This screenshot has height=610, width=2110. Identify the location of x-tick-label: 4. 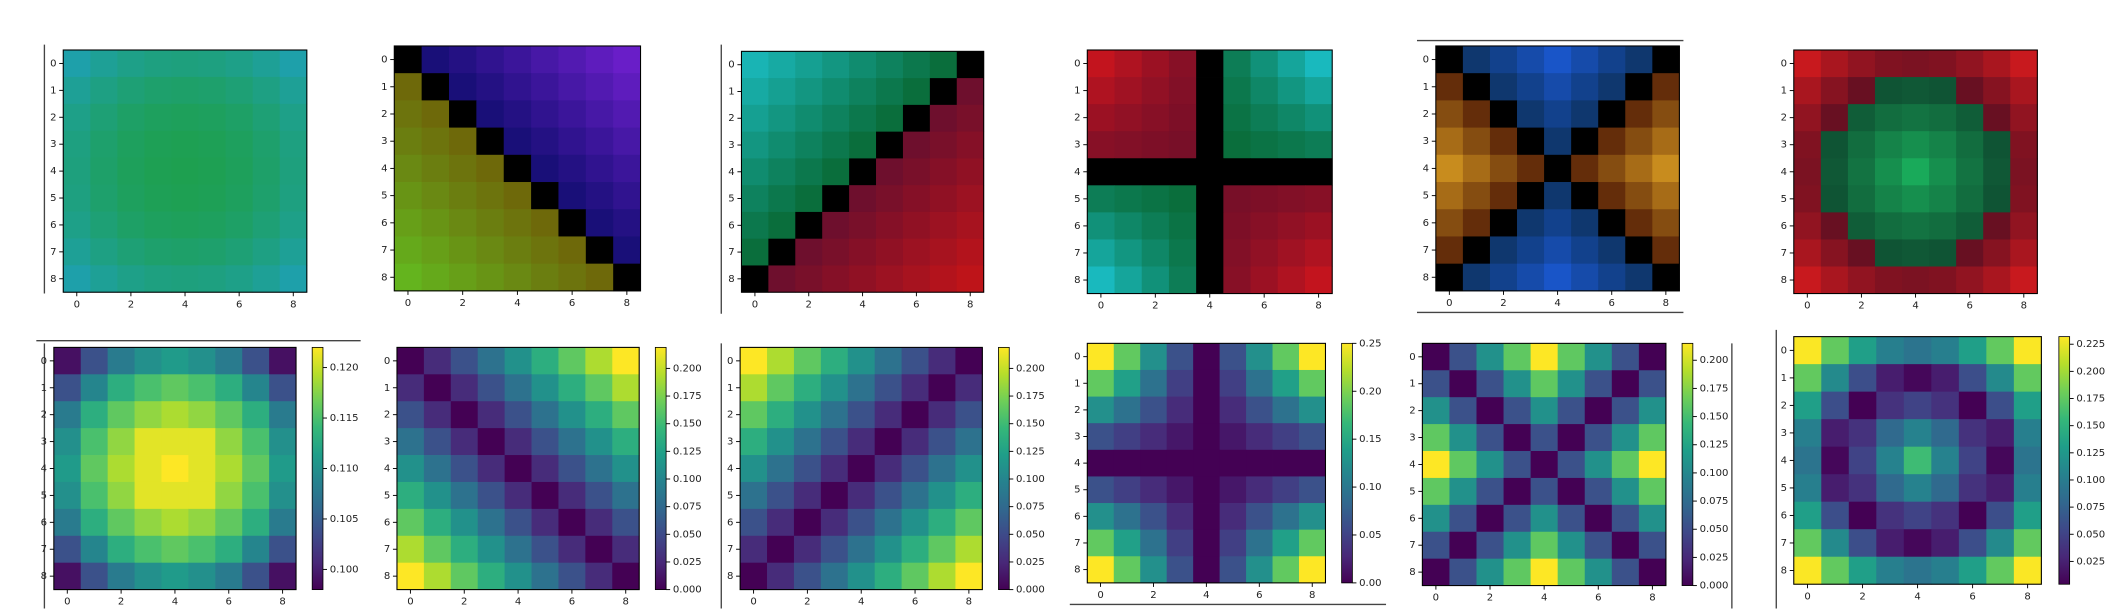
(861, 602).